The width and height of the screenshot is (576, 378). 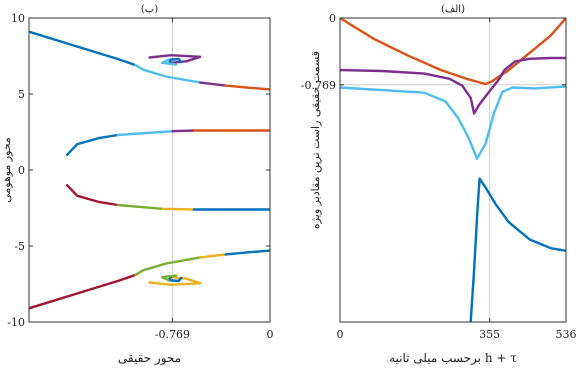 What do you see at coordinates (149, 9) in the screenshot?
I see `panel-label: (ب)` at bounding box center [149, 9].